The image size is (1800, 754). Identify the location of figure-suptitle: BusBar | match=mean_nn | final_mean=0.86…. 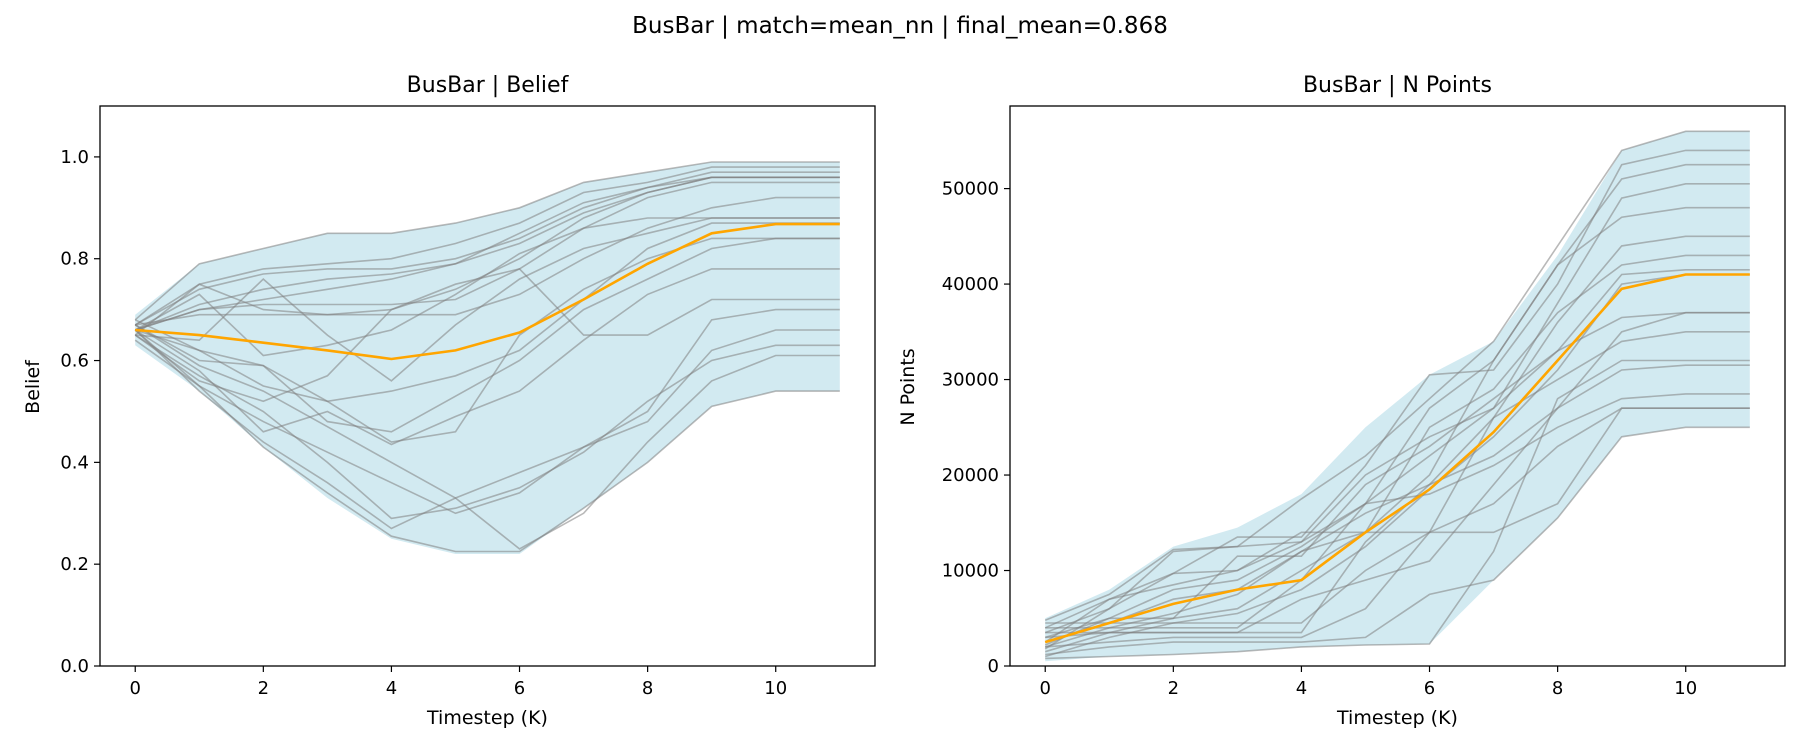
(900, 26).